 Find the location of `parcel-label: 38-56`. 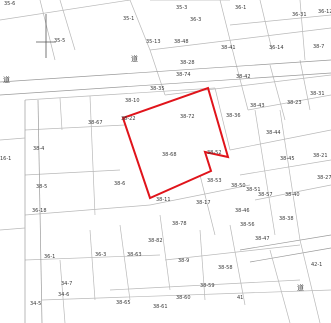

parcel-label: 38-56 is located at coordinates (247, 225).